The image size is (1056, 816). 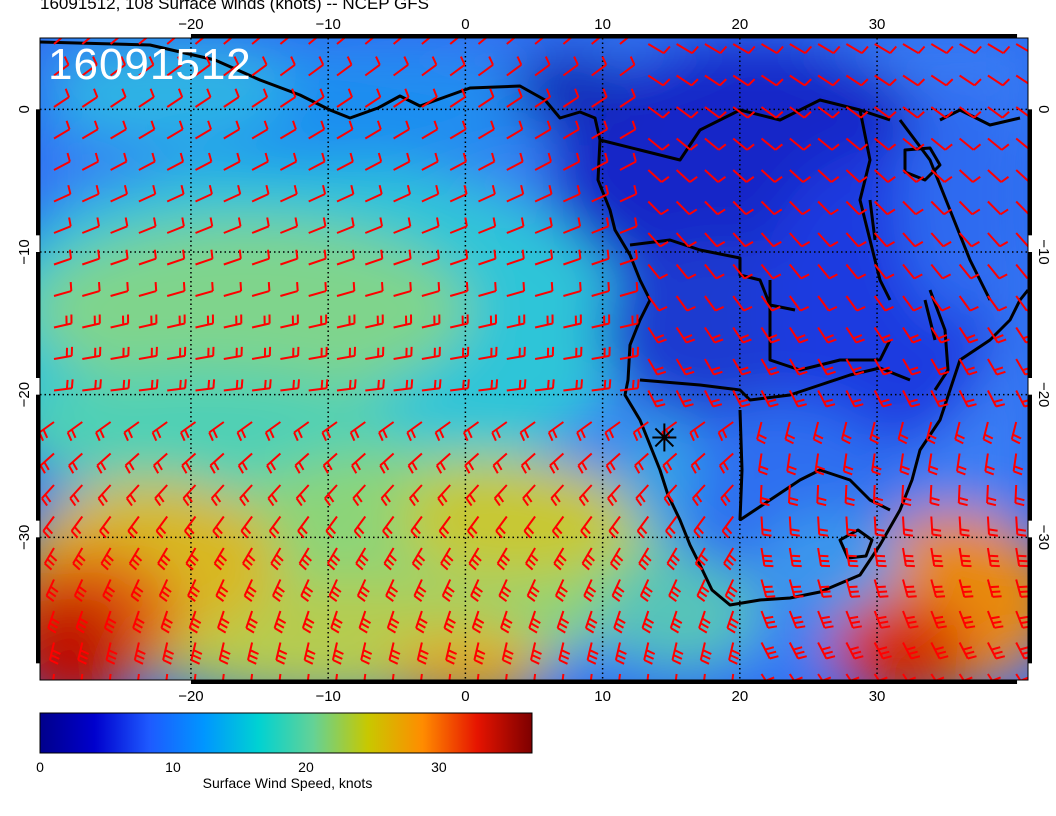 I want to click on lat-tick-label-right: −30, so click(x=1043, y=537).